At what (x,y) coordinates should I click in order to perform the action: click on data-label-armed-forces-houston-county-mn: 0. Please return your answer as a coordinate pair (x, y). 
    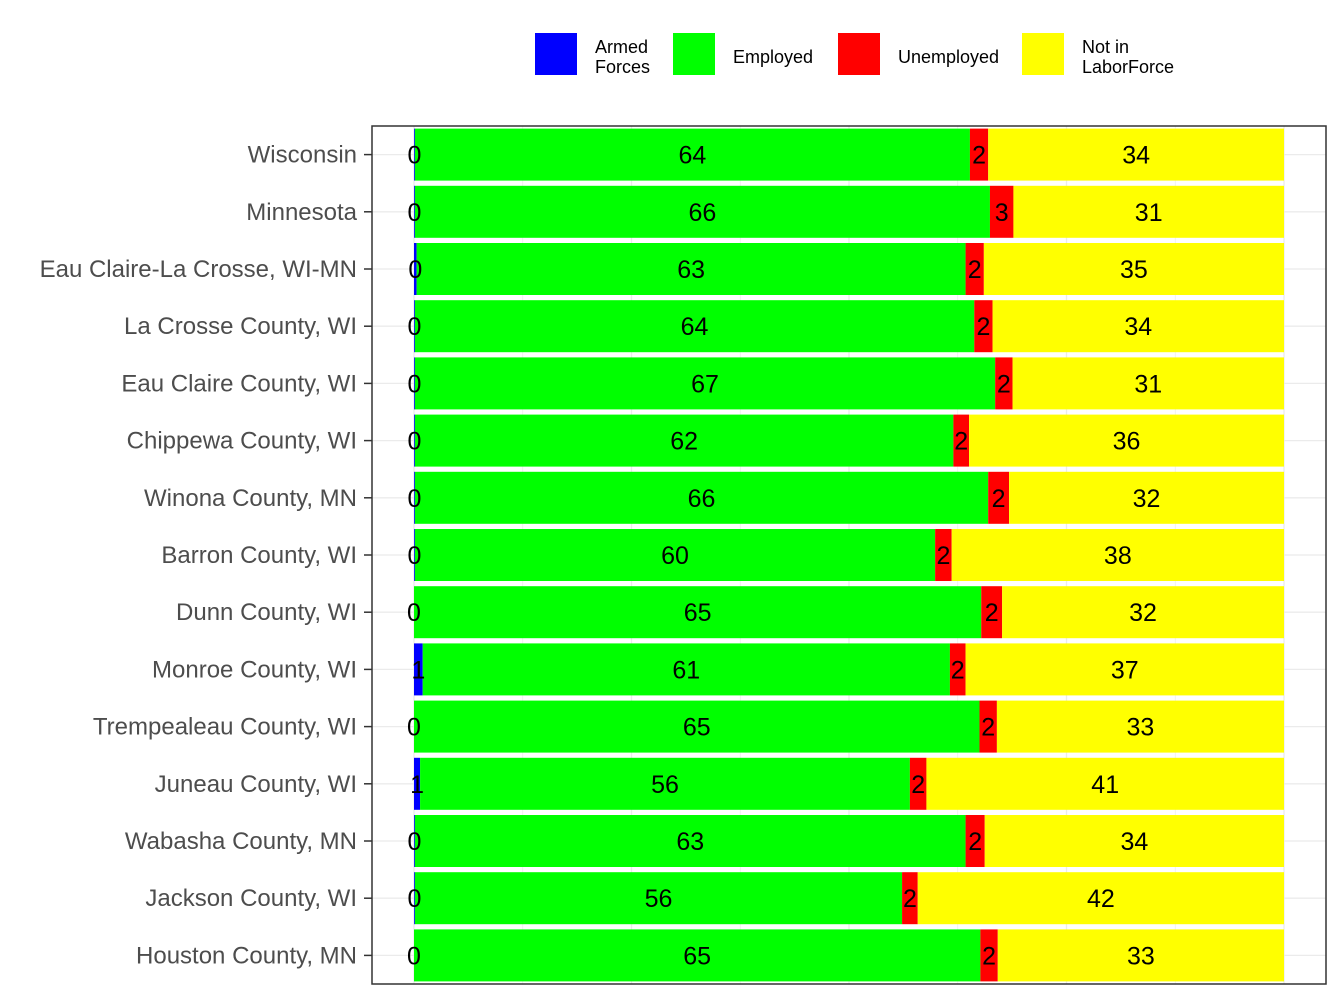
    Looking at the image, I should click on (414, 956).